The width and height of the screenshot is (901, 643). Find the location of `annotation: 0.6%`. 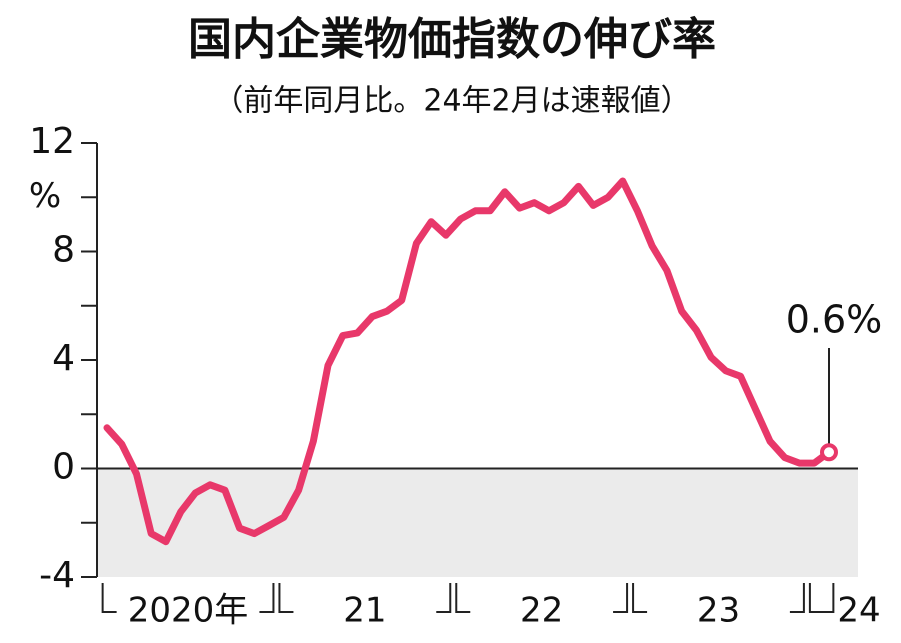

annotation: 0.6% is located at coordinates (834, 320).